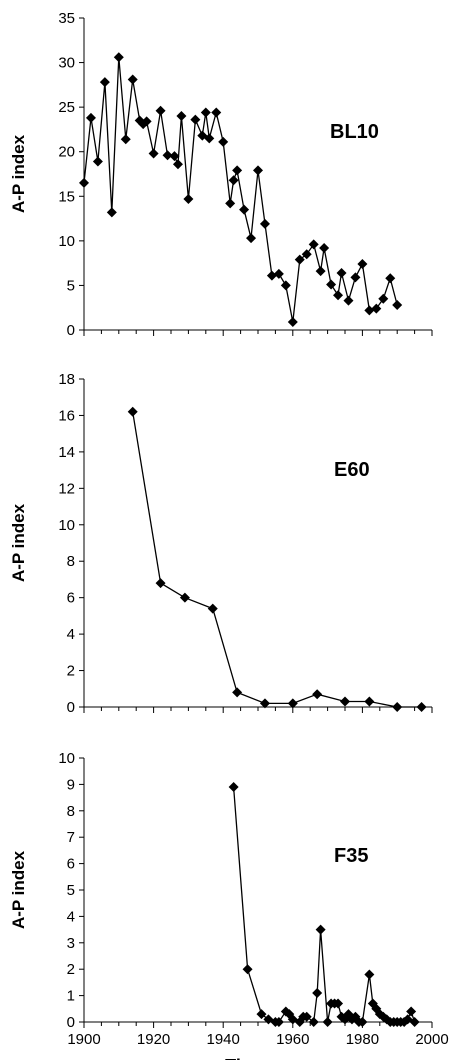  What do you see at coordinates (66, 107) in the screenshot?
I see `y-tick-label: 25` at bounding box center [66, 107].